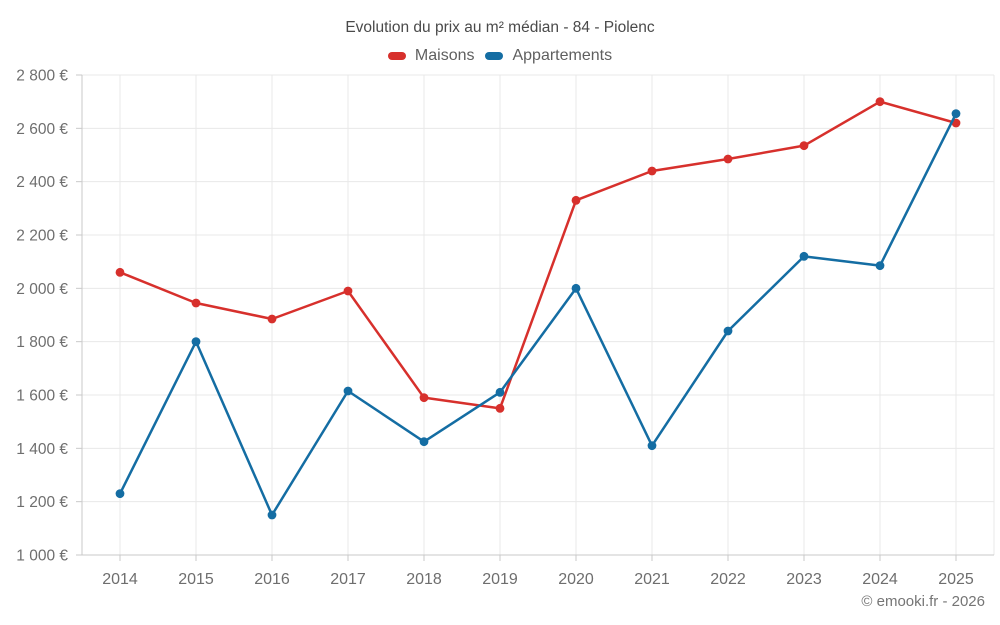  Describe the element at coordinates (804, 256) in the screenshot. I see `point-appartements-2023` at that location.